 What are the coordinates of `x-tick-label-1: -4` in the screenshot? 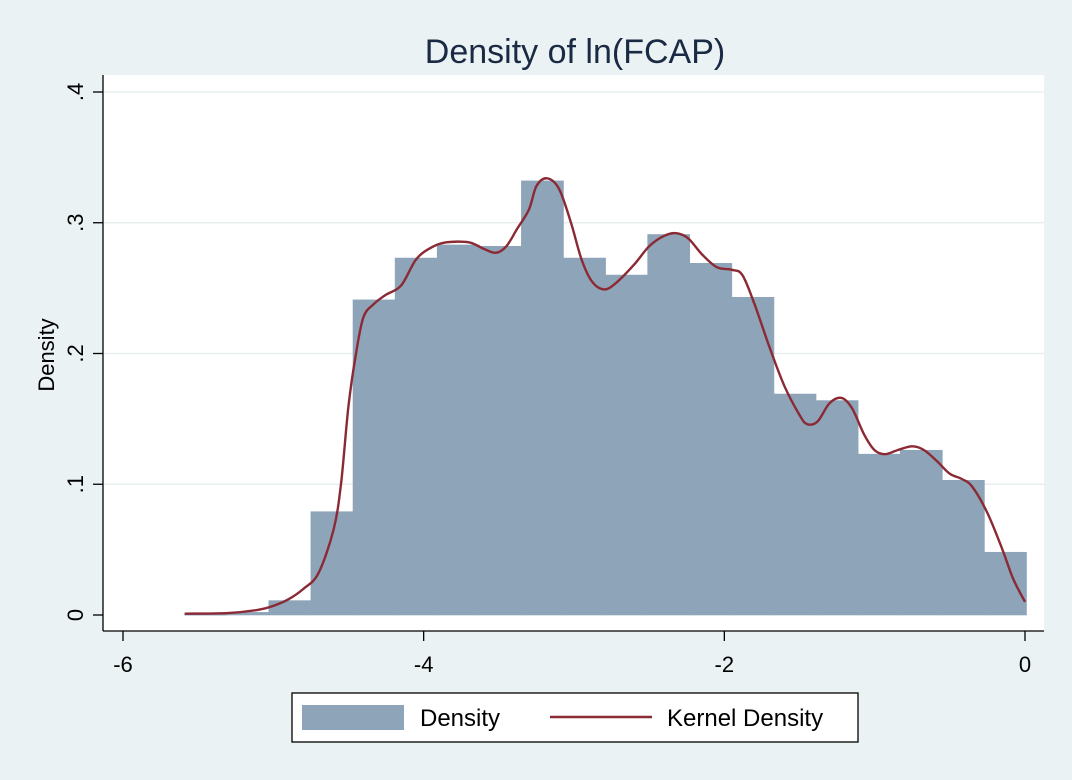 It's located at (424, 664).